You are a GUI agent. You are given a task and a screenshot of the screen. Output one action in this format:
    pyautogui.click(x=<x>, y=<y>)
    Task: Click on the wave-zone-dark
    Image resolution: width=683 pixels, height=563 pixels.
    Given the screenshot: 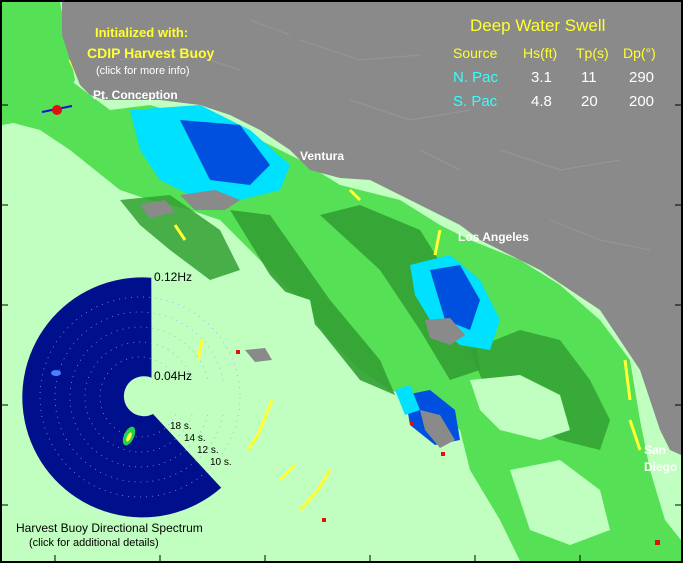 What is the action you would take?
    pyautogui.click(x=312, y=302)
    